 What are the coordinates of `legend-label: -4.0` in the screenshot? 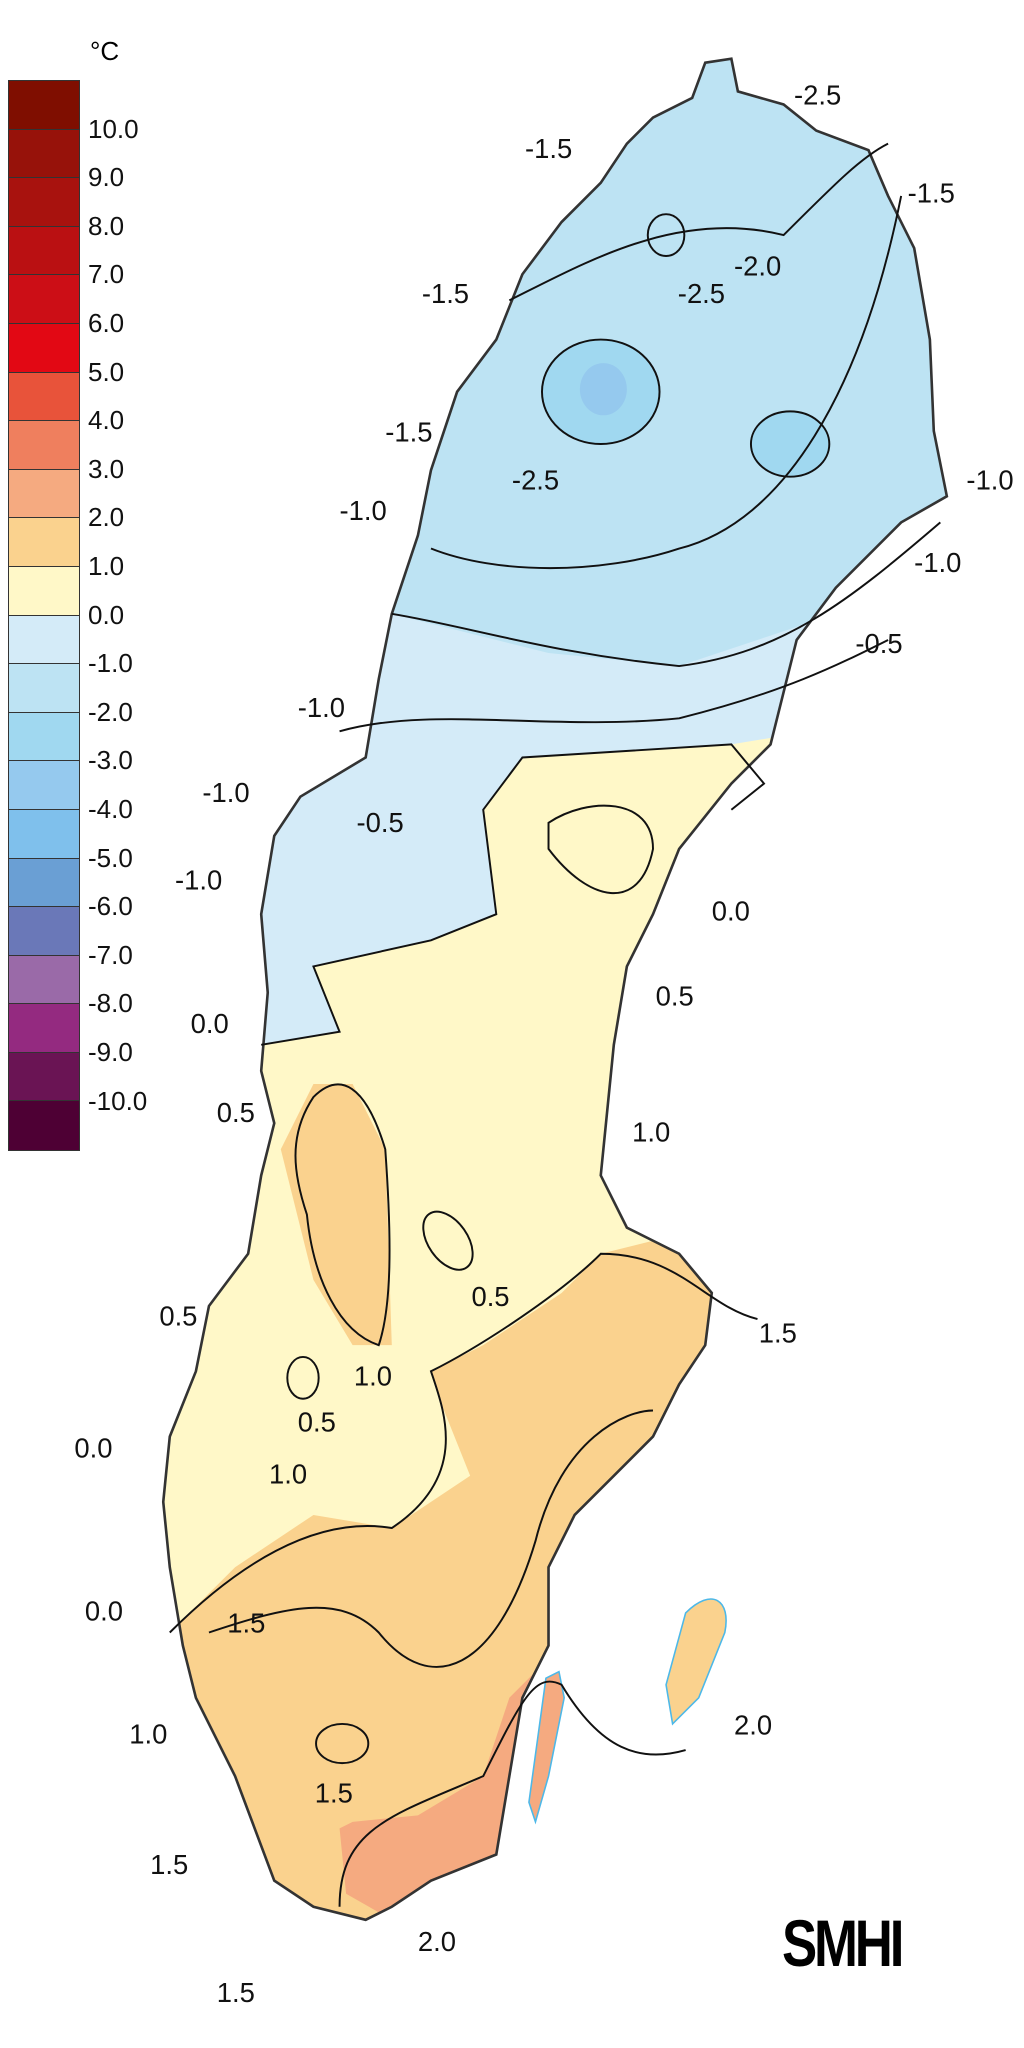 It's located at (110, 809).